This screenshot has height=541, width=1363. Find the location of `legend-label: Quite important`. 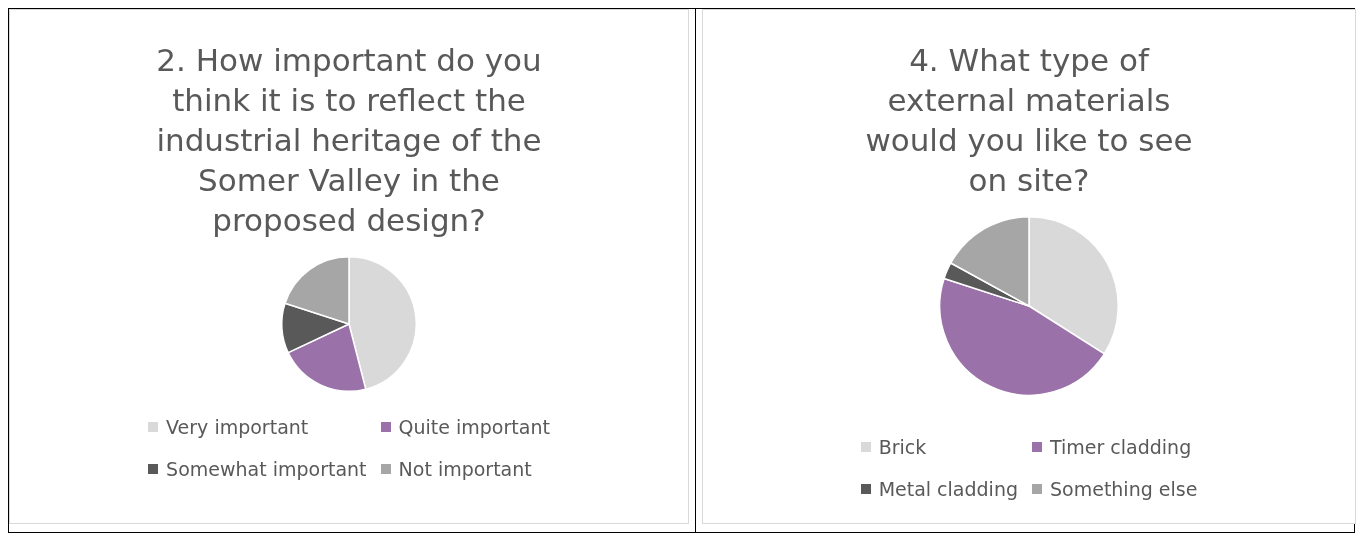

legend-label: Quite important is located at coordinates (474, 427).